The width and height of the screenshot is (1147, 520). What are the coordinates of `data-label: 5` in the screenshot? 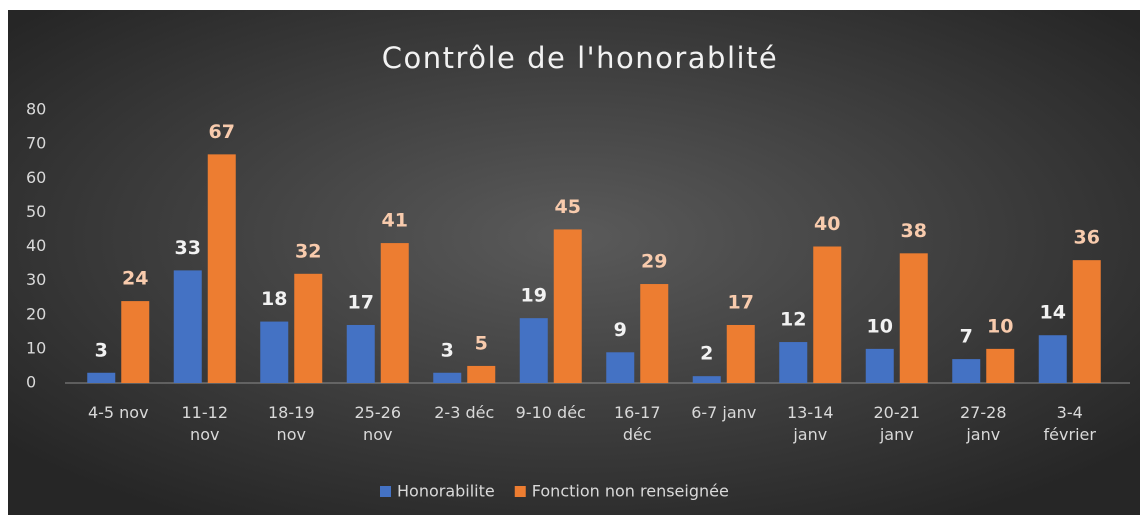 It's located at (481, 343).